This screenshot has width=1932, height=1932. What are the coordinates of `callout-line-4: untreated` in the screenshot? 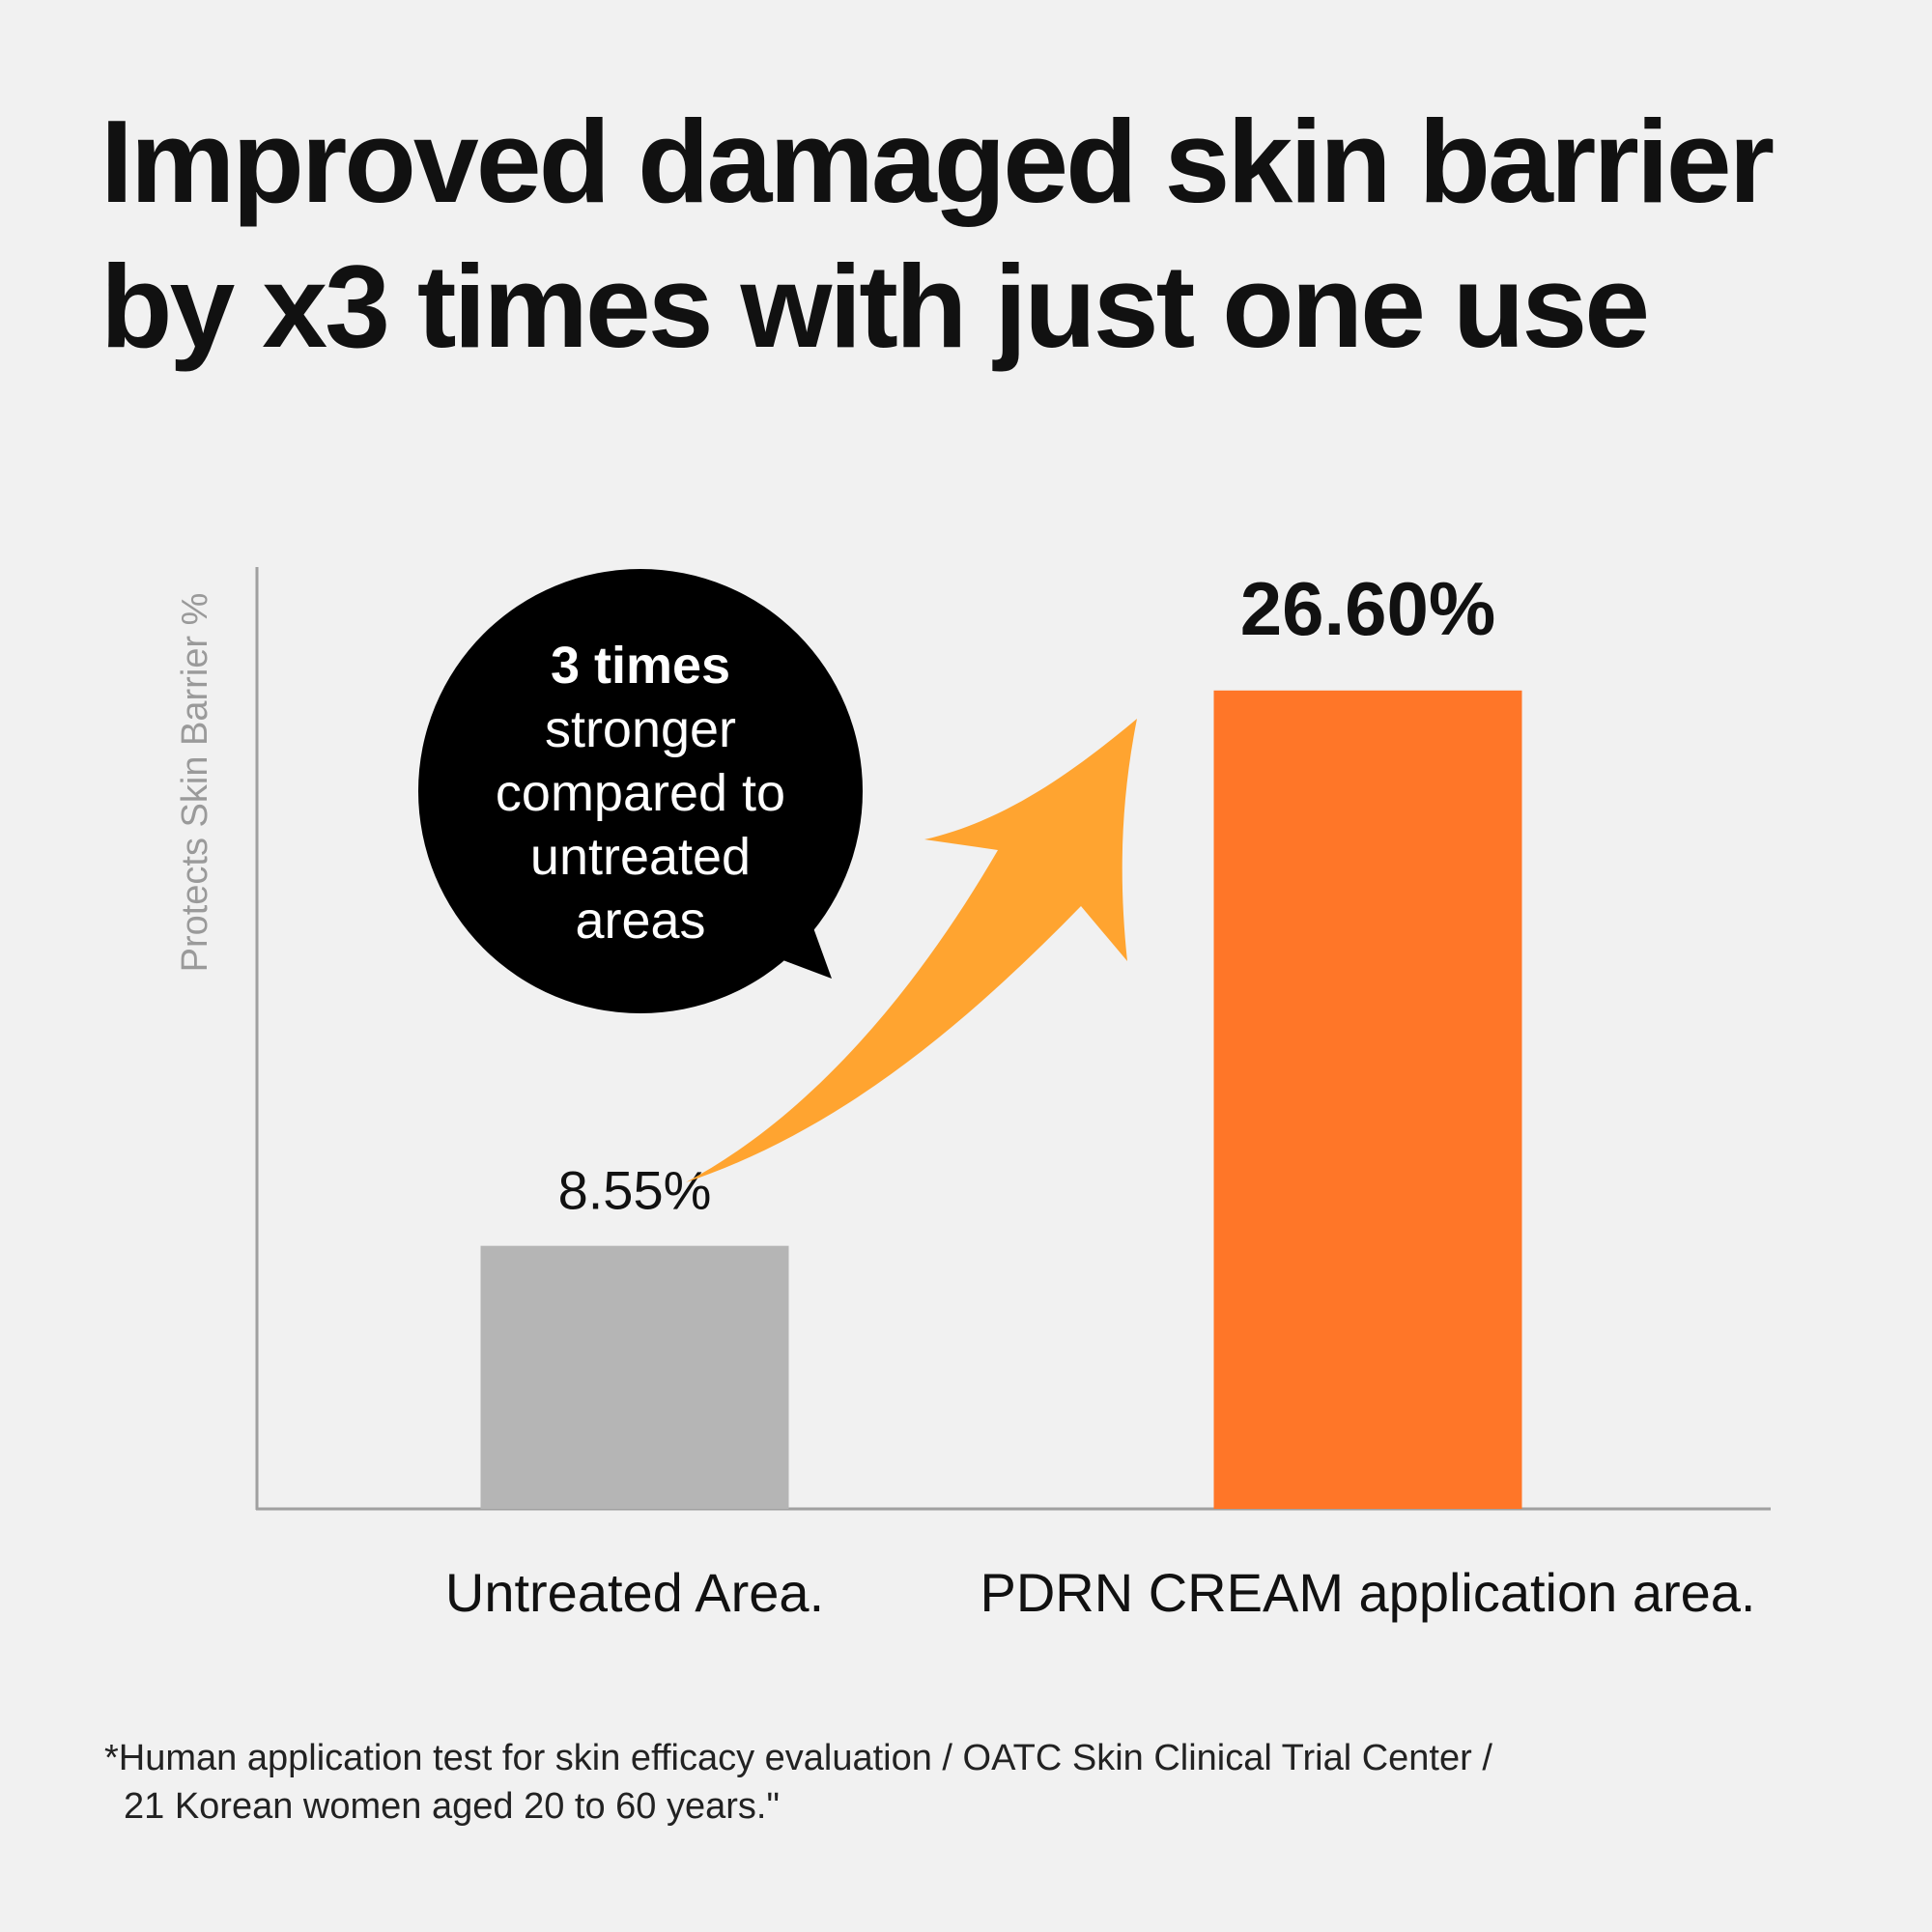 It's located at (640, 857).